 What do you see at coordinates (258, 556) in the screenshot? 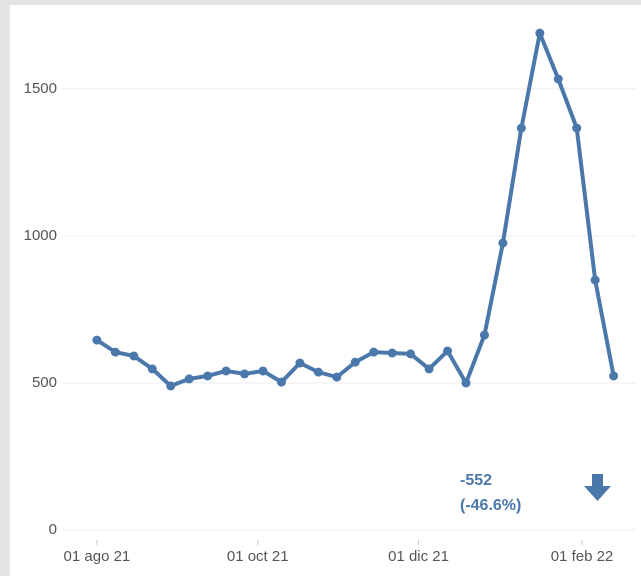
I see `x-tick-label: 01 oct 21` at bounding box center [258, 556].